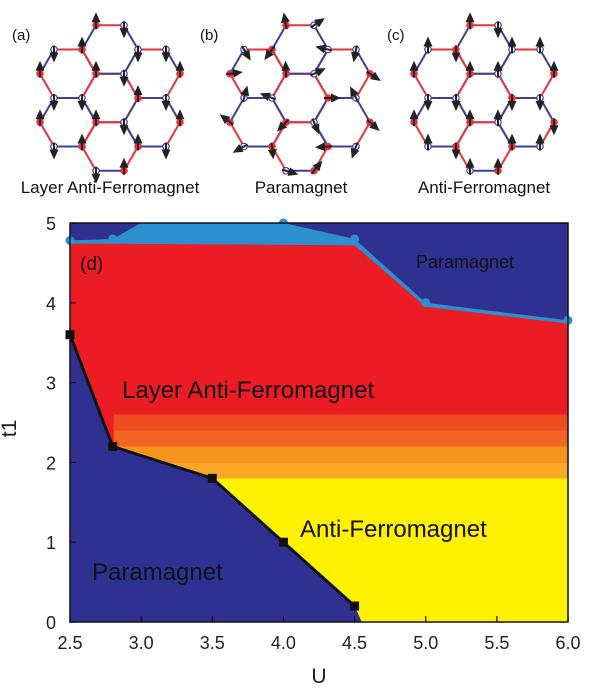 The height and width of the screenshot is (691, 595). What do you see at coordinates (283, 643) in the screenshot?
I see `x-tick-label: 4.0` at bounding box center [283, 643].